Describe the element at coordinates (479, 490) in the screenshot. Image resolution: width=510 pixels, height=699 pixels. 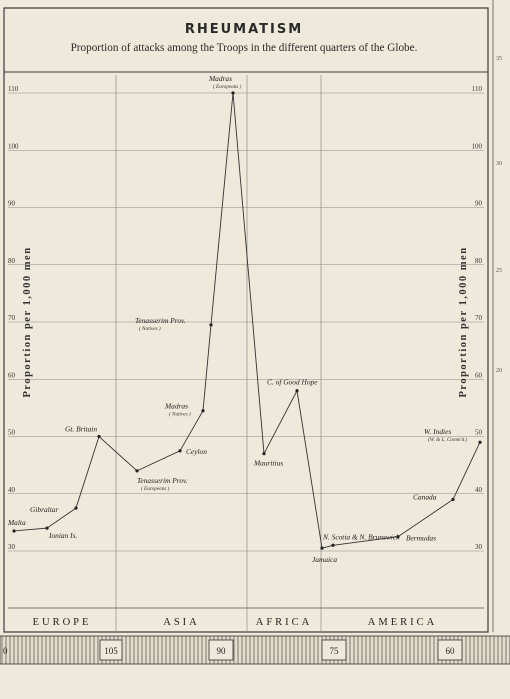
I see `y-tick-label-right: 40` at that location.